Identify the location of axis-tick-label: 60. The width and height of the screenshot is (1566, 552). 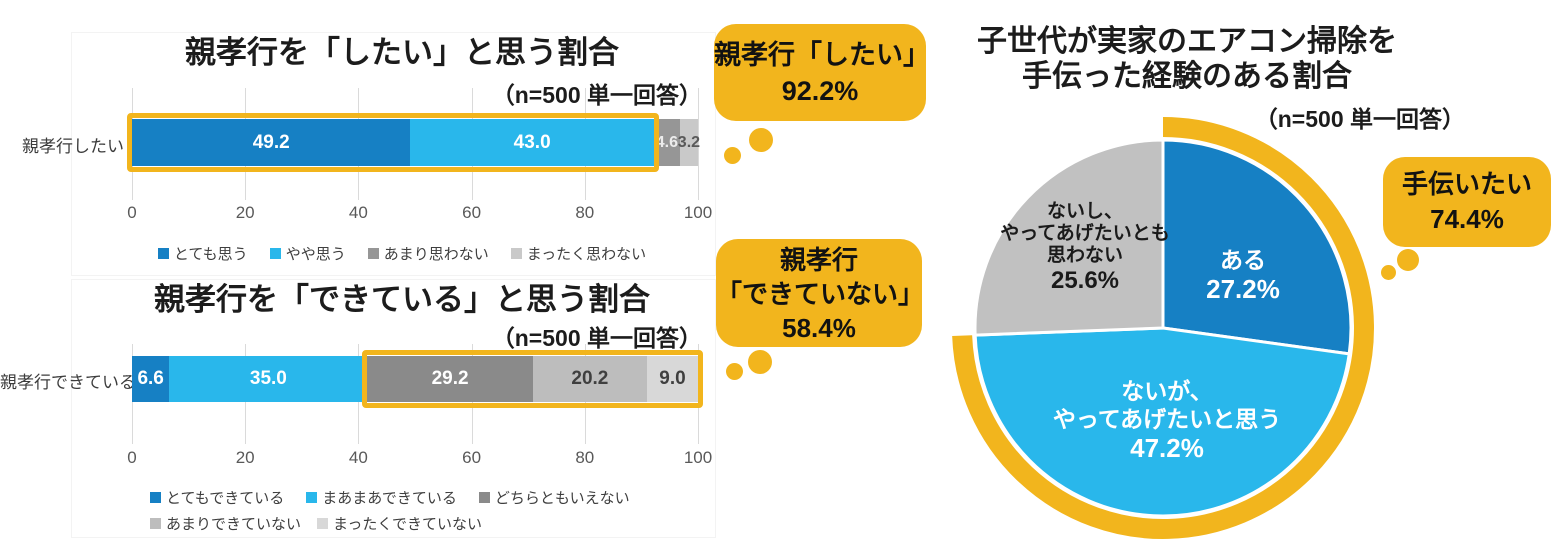
(472, 457).